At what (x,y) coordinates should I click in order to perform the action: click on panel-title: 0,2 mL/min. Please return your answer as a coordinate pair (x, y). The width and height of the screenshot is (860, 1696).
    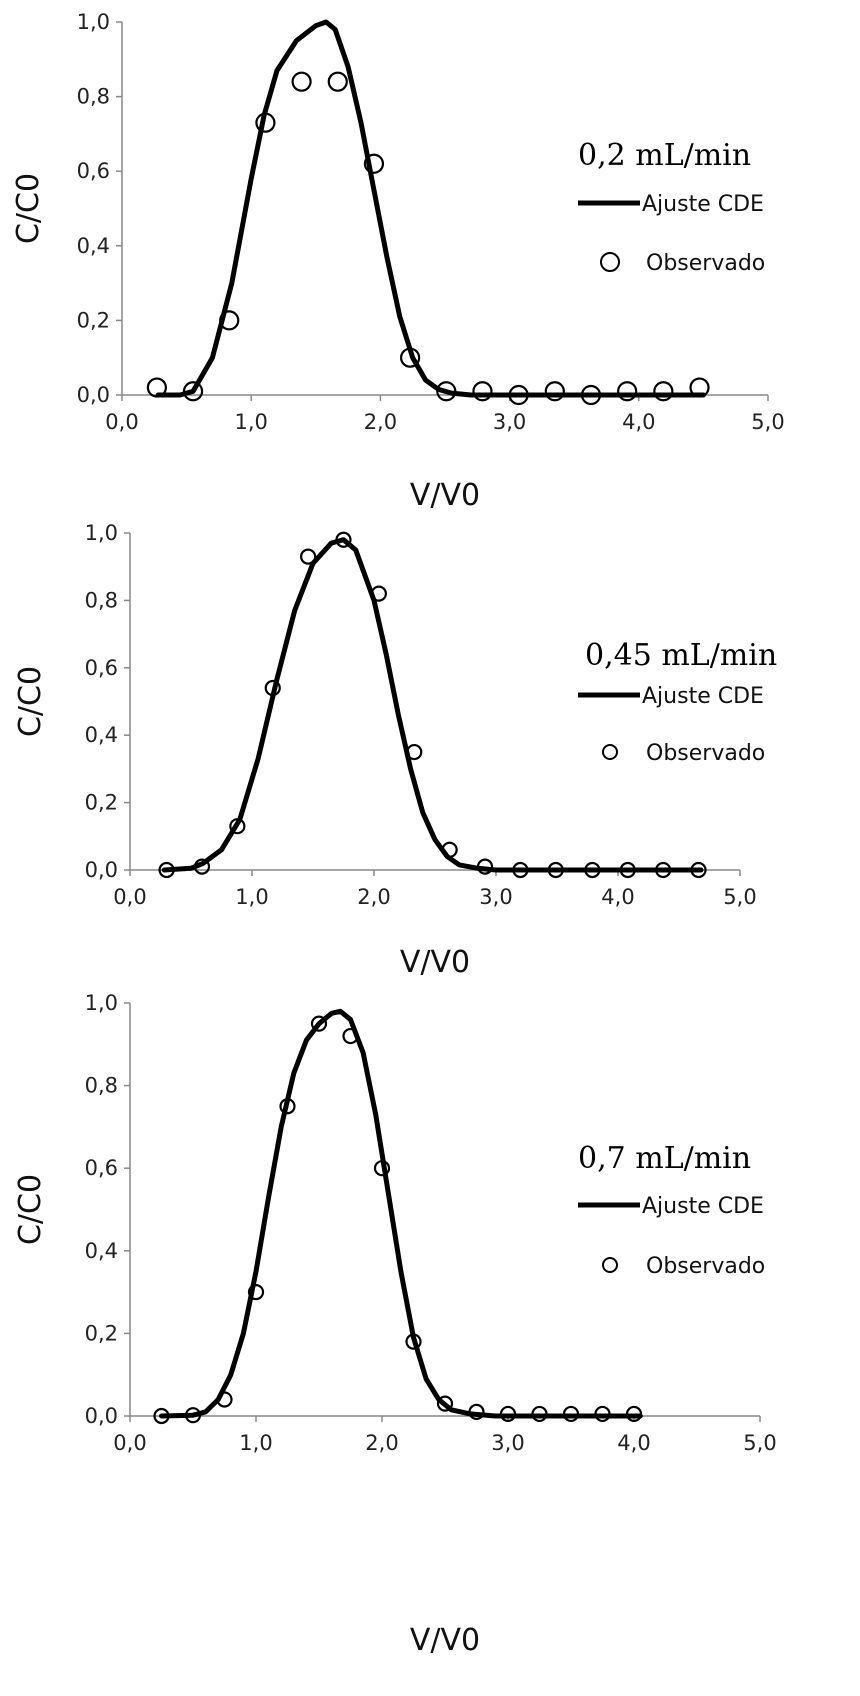
    Looking at the image, I should click on (664, 155).